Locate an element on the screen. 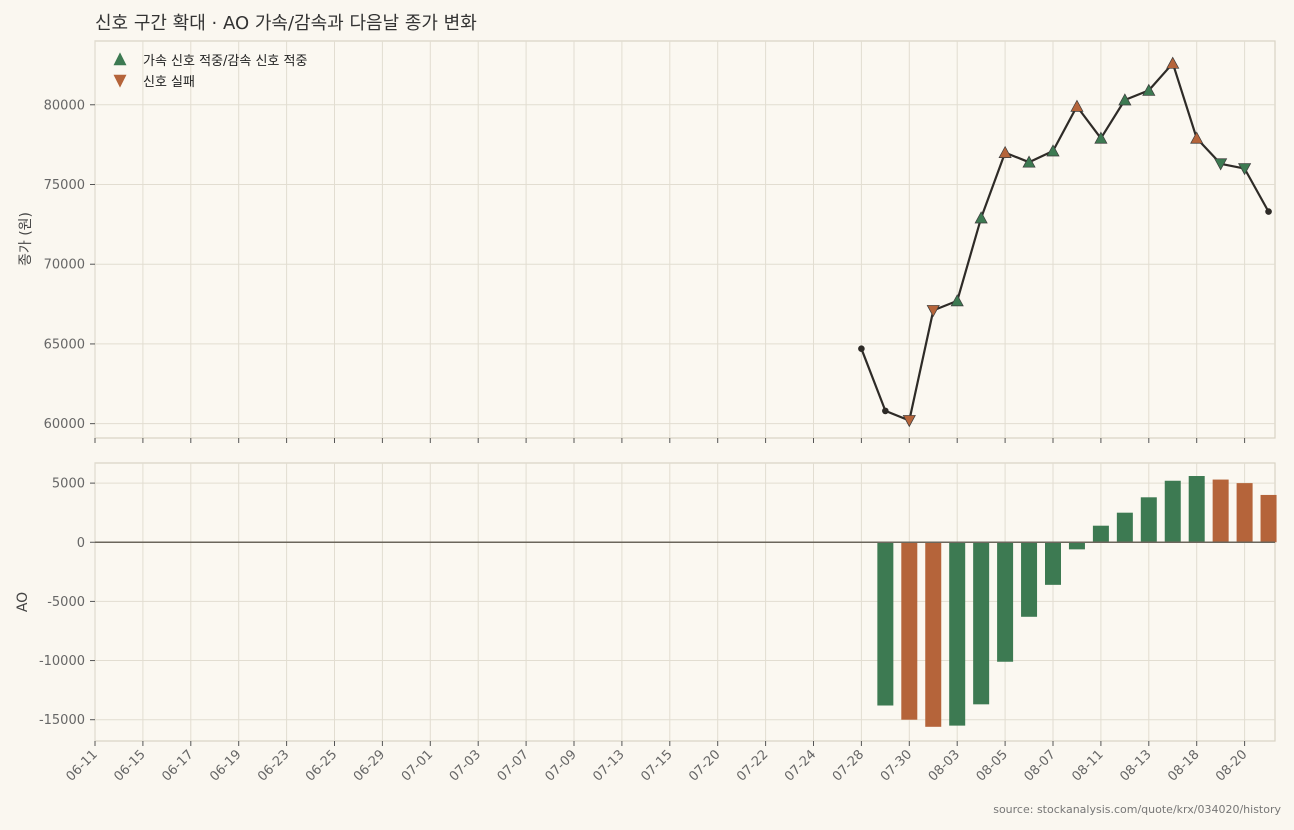  price-y-tick-label: 70000 is located at coordinates (64, 265).